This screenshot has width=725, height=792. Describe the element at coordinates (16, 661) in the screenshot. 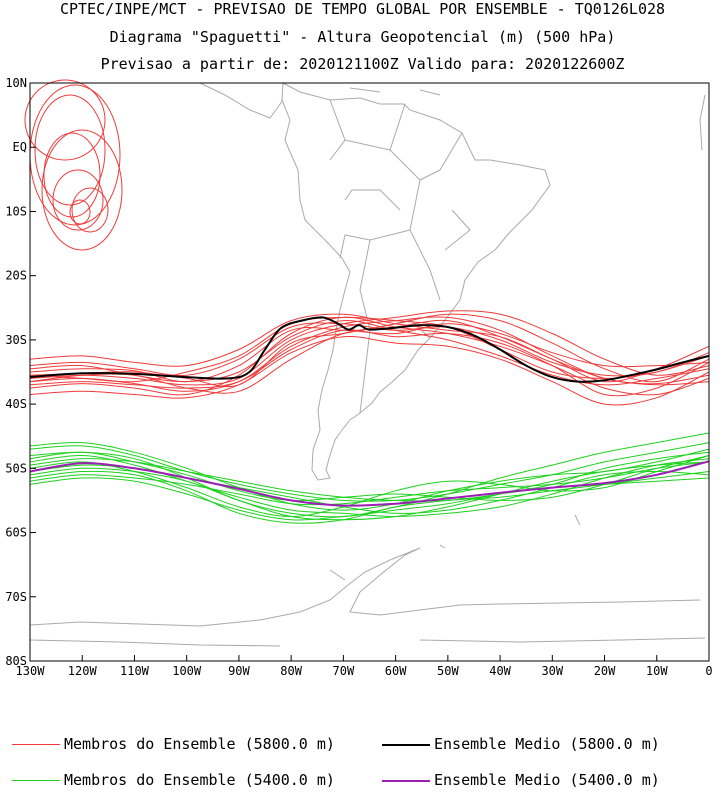

I see `y-tick-label: 80S` at that location.